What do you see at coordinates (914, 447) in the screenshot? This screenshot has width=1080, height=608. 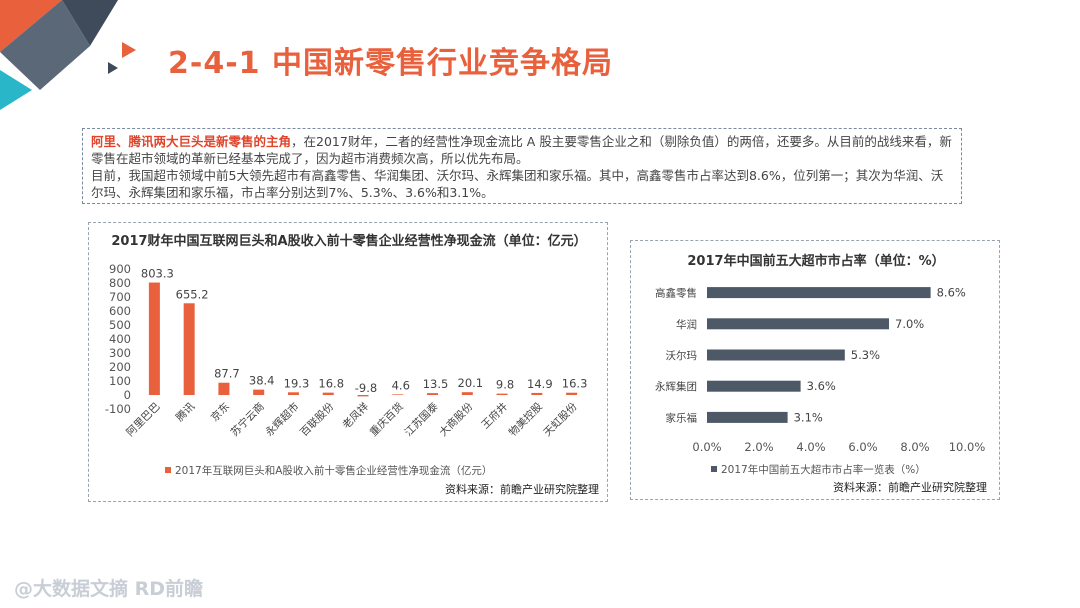 I see `x-tick-label: 8.0%` at bounding box center [914, 447].